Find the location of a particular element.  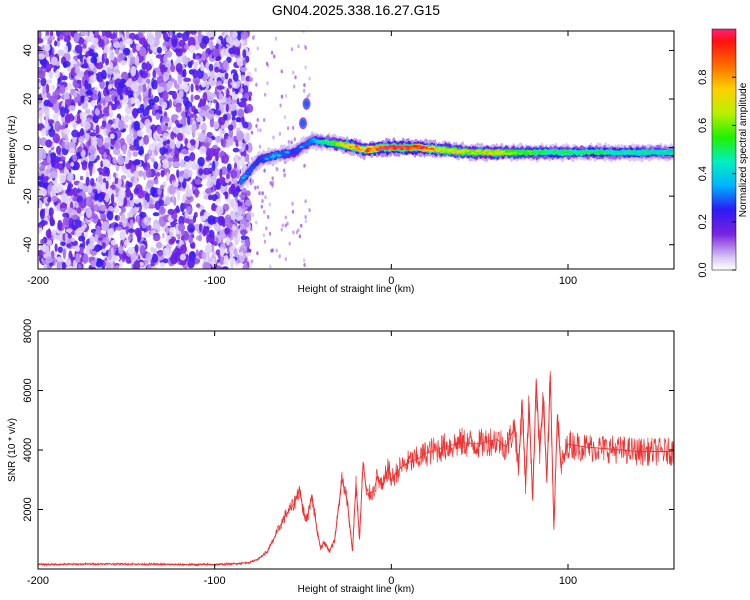

snr-y-axis-label: SNR (10 * v/v) is located at coordinates (12, 450).